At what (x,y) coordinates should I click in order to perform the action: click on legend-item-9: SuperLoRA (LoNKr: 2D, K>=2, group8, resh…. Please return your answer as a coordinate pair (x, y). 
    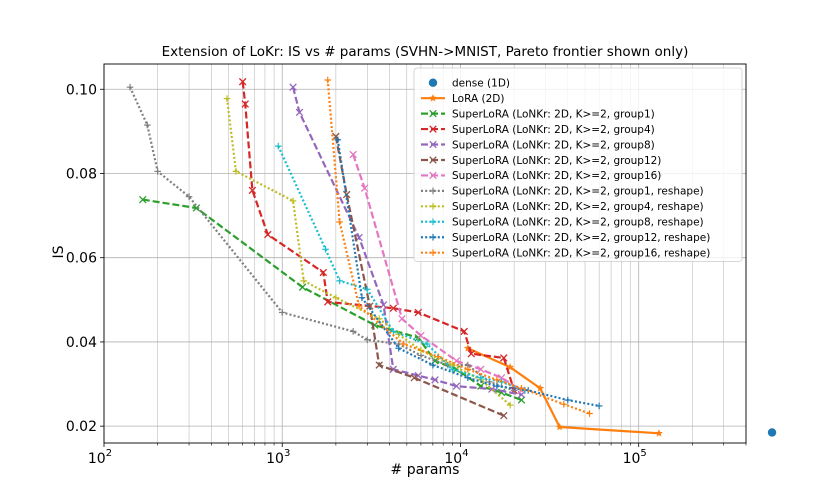
    Looking at the image, I should click on (562, 223).